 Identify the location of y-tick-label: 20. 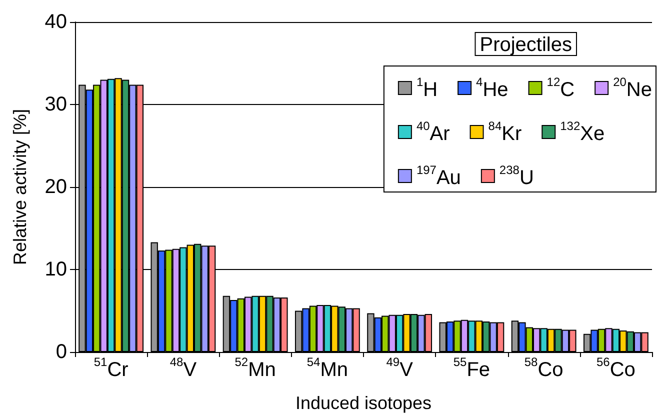
(55, 187).